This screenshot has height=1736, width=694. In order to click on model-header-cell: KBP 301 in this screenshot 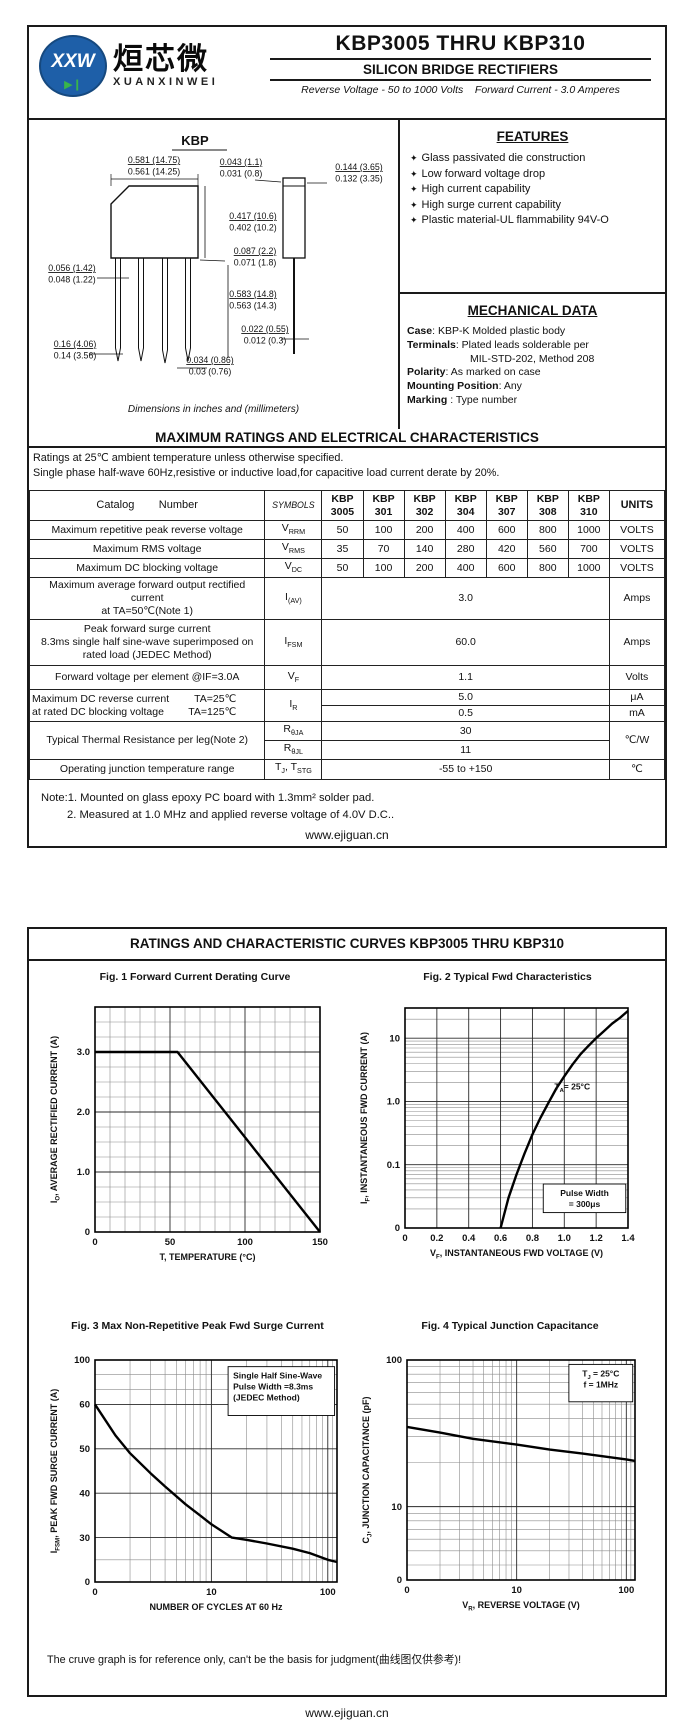, I will do `click(383, 505)`.